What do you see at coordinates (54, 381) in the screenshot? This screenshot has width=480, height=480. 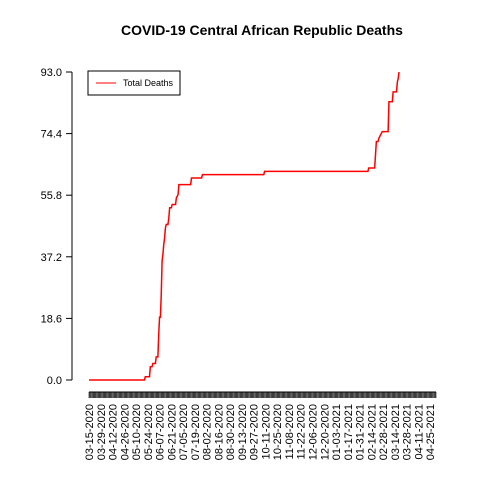 I see `y-tick-label: 0.0` at bounding box center [54, 381].